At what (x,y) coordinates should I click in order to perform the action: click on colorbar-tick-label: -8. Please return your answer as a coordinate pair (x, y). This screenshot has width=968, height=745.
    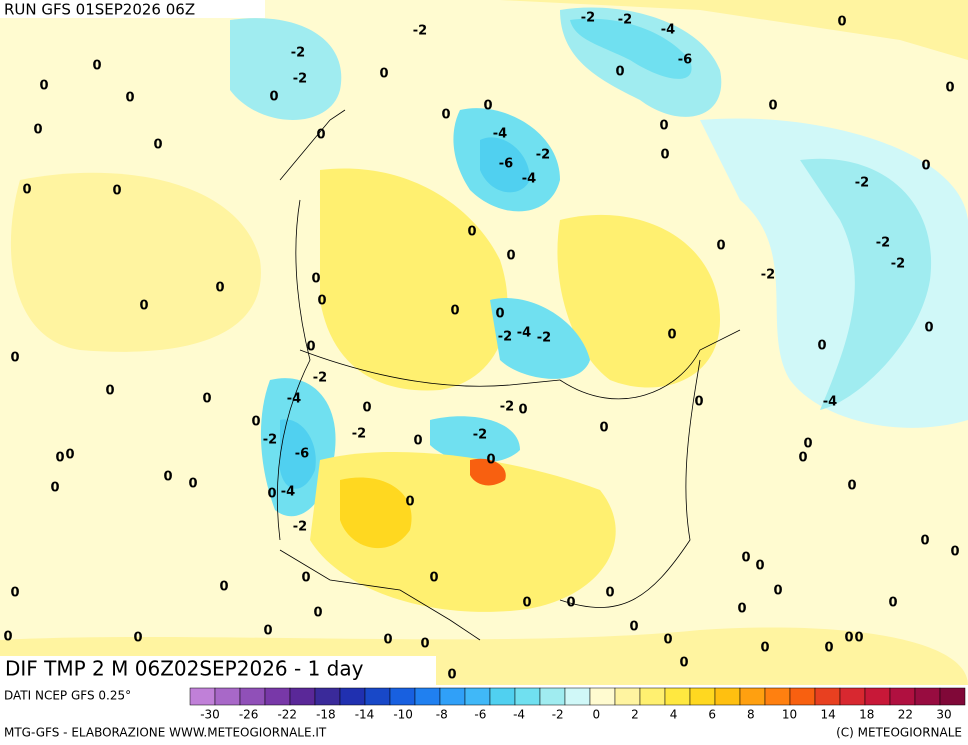
    Looking at the image, I should click on (442, 715).